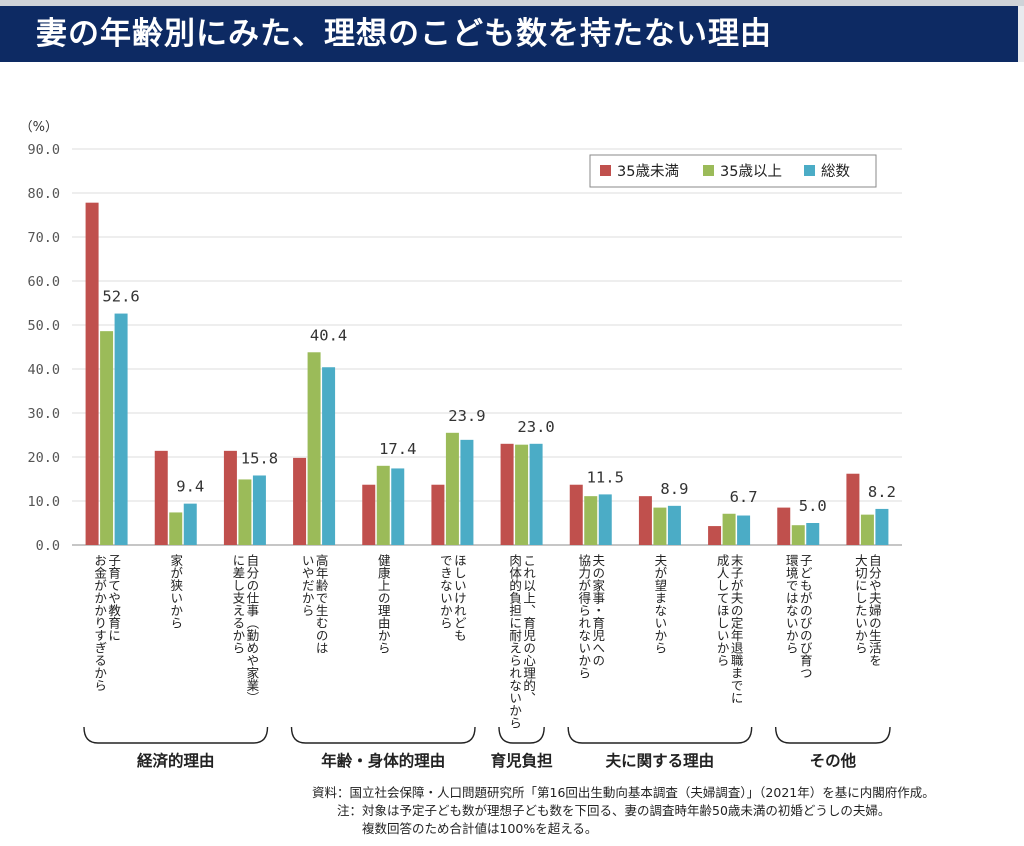 The width and height of the screenshot is (1024, 846). Describe the element at coordinates (176, 760) in the screenshot. I see `group-label: 経済的理由` at that location.